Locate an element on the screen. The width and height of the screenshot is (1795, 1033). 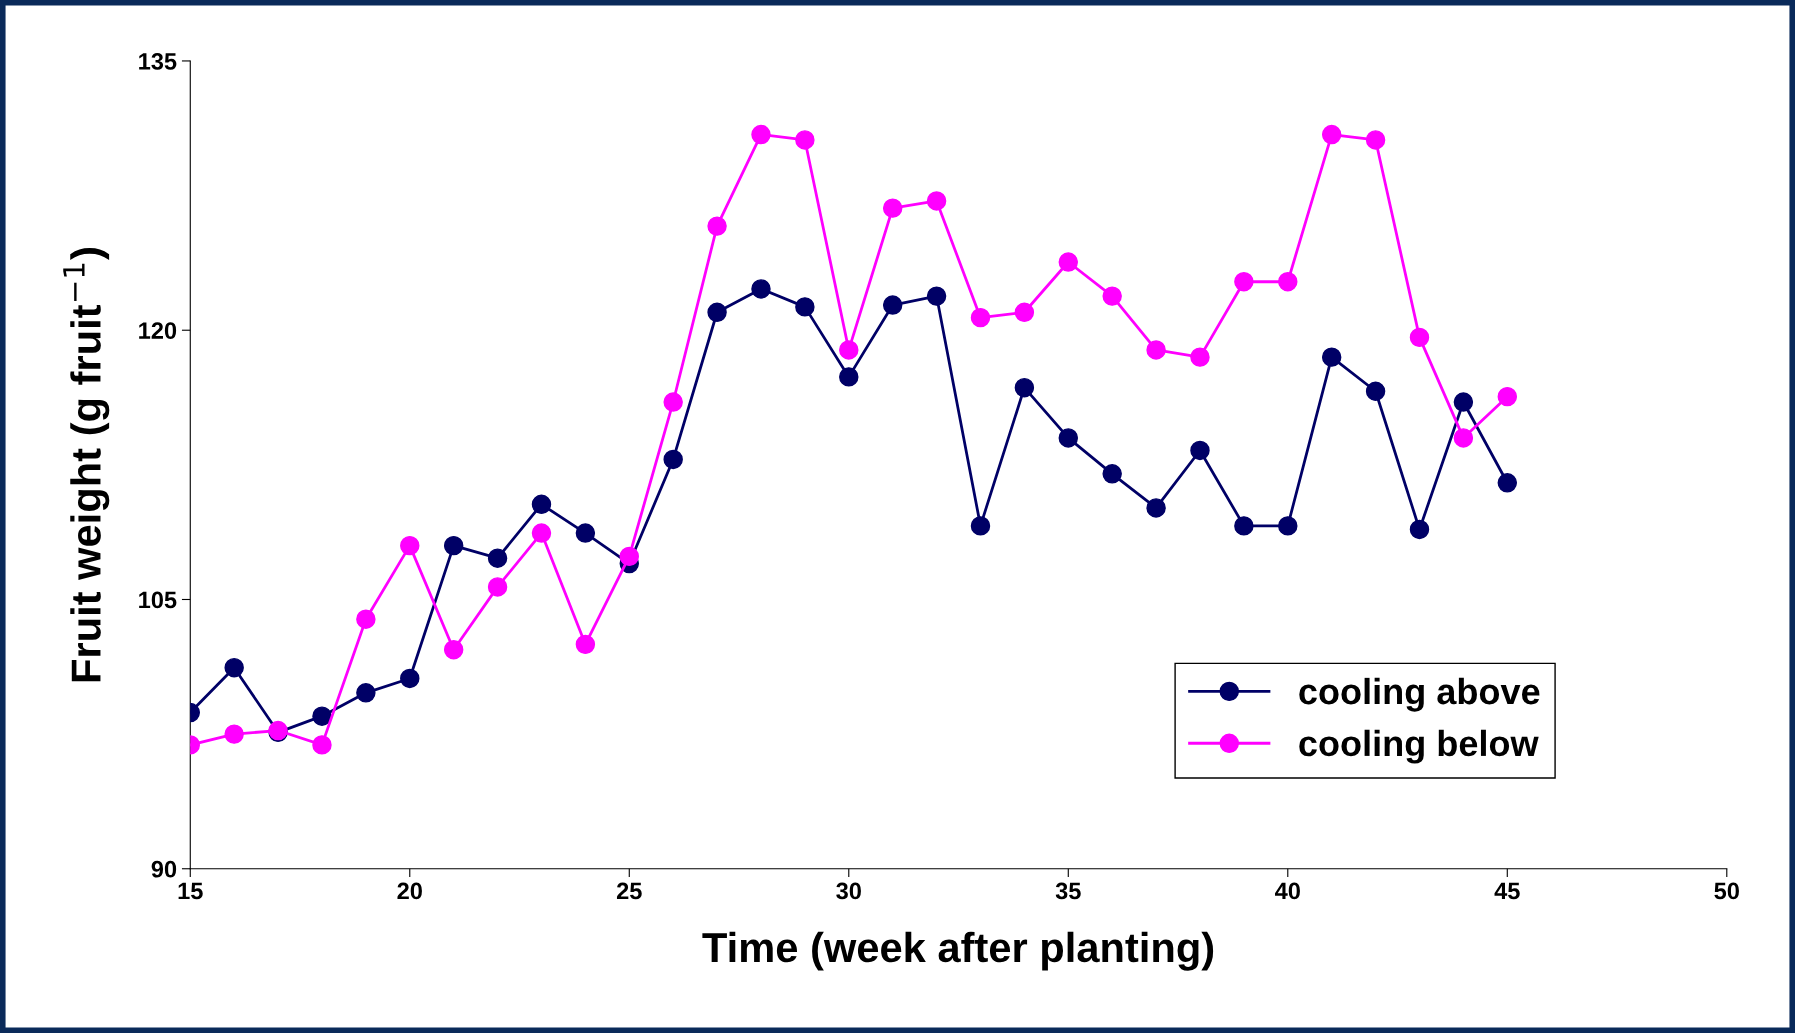
y-tick-label: 120 is located at coordinates (158, 330).